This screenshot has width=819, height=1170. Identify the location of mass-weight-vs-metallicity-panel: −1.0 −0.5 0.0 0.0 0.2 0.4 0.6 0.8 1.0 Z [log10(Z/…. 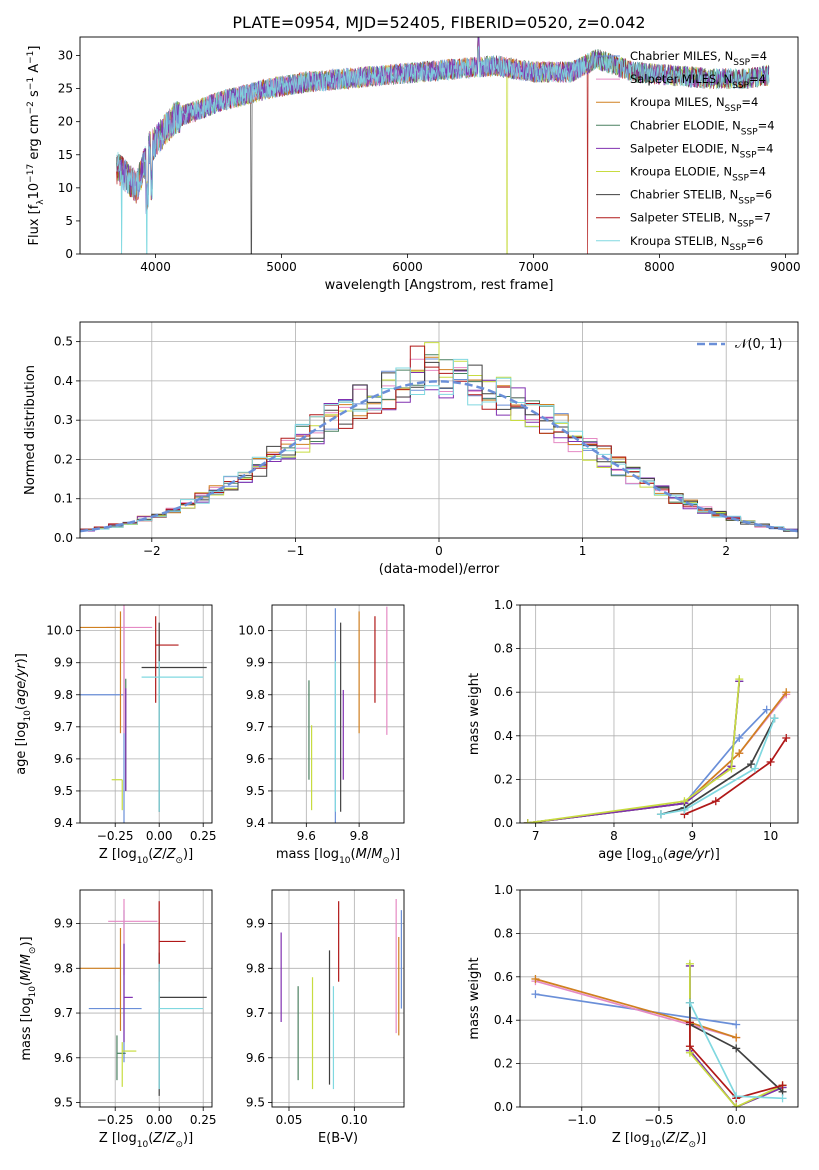
(633, 1016).